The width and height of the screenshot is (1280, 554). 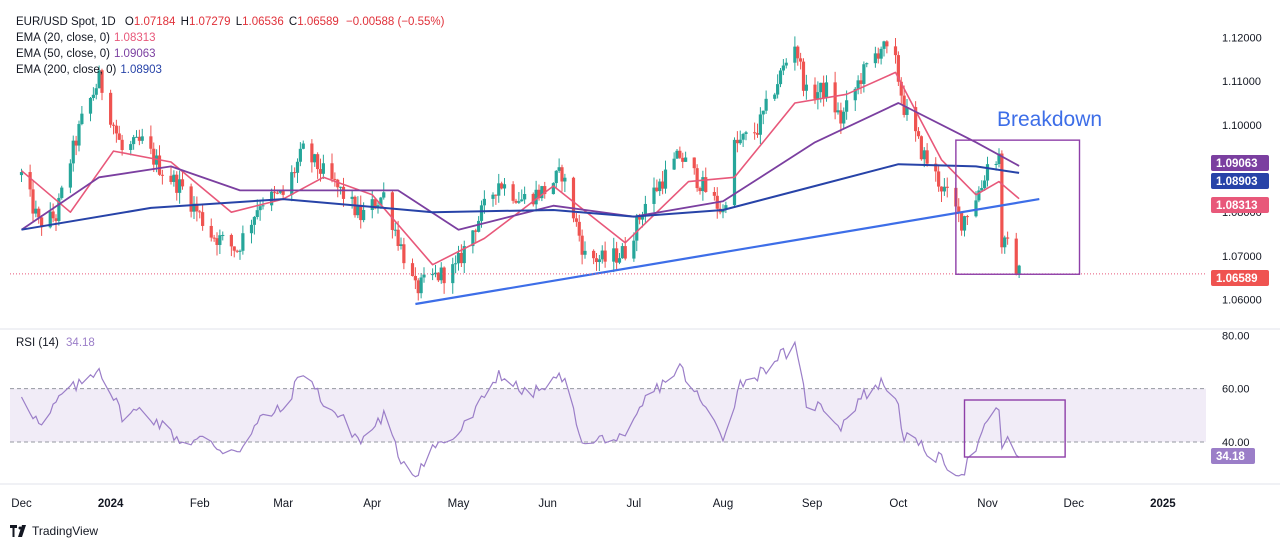 I want to click on tradingview-watermark: TradingView, so click(x=54, y=531).